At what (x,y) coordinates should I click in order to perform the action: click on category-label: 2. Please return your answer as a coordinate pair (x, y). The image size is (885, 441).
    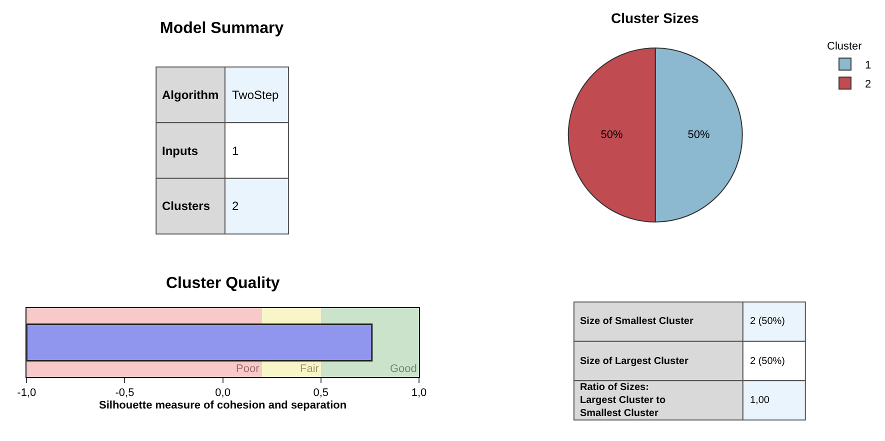
    Looking at the image, I should click on (235, 206).